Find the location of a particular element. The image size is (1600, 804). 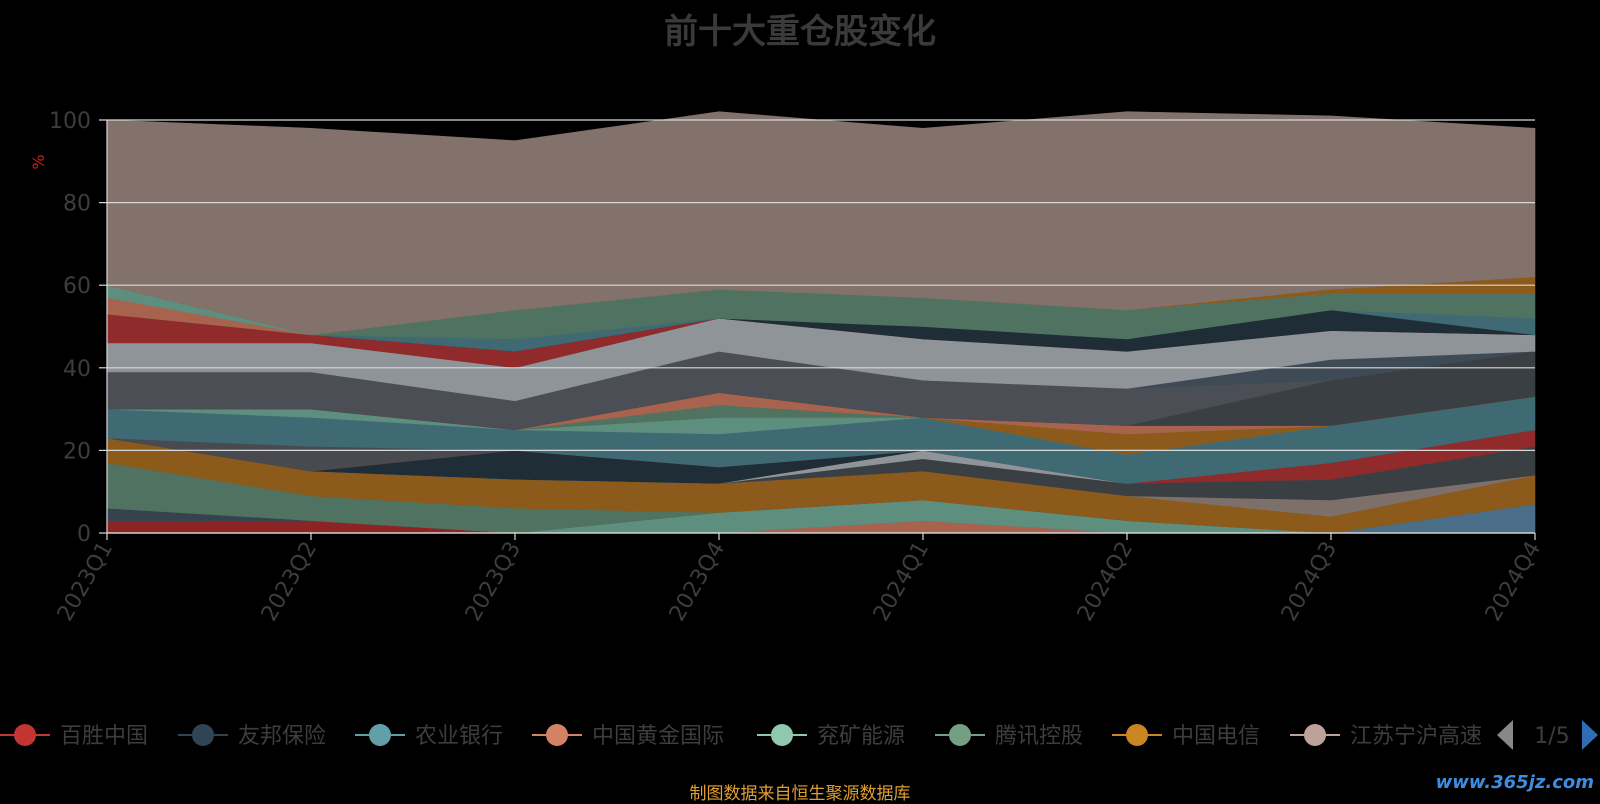

legend-item: 百胜中国 is located at coordinates (74, 736).